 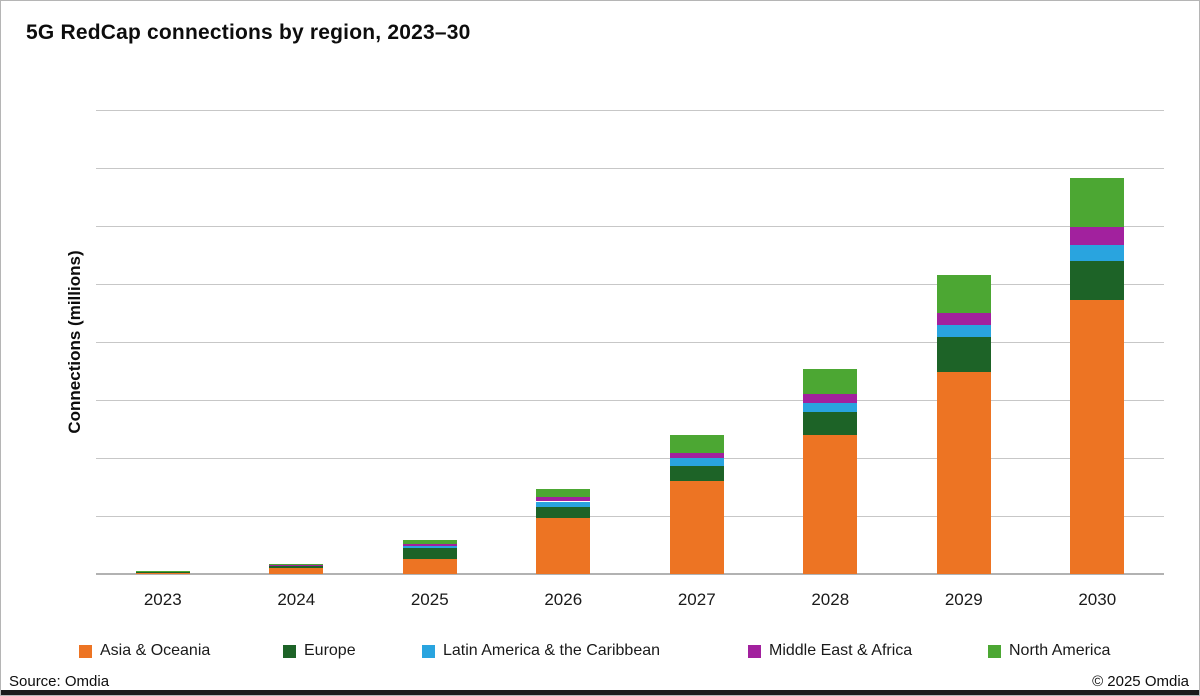 I want to click on bar-2028-latin-america-the-caribbean, so click(x=830, y=407).